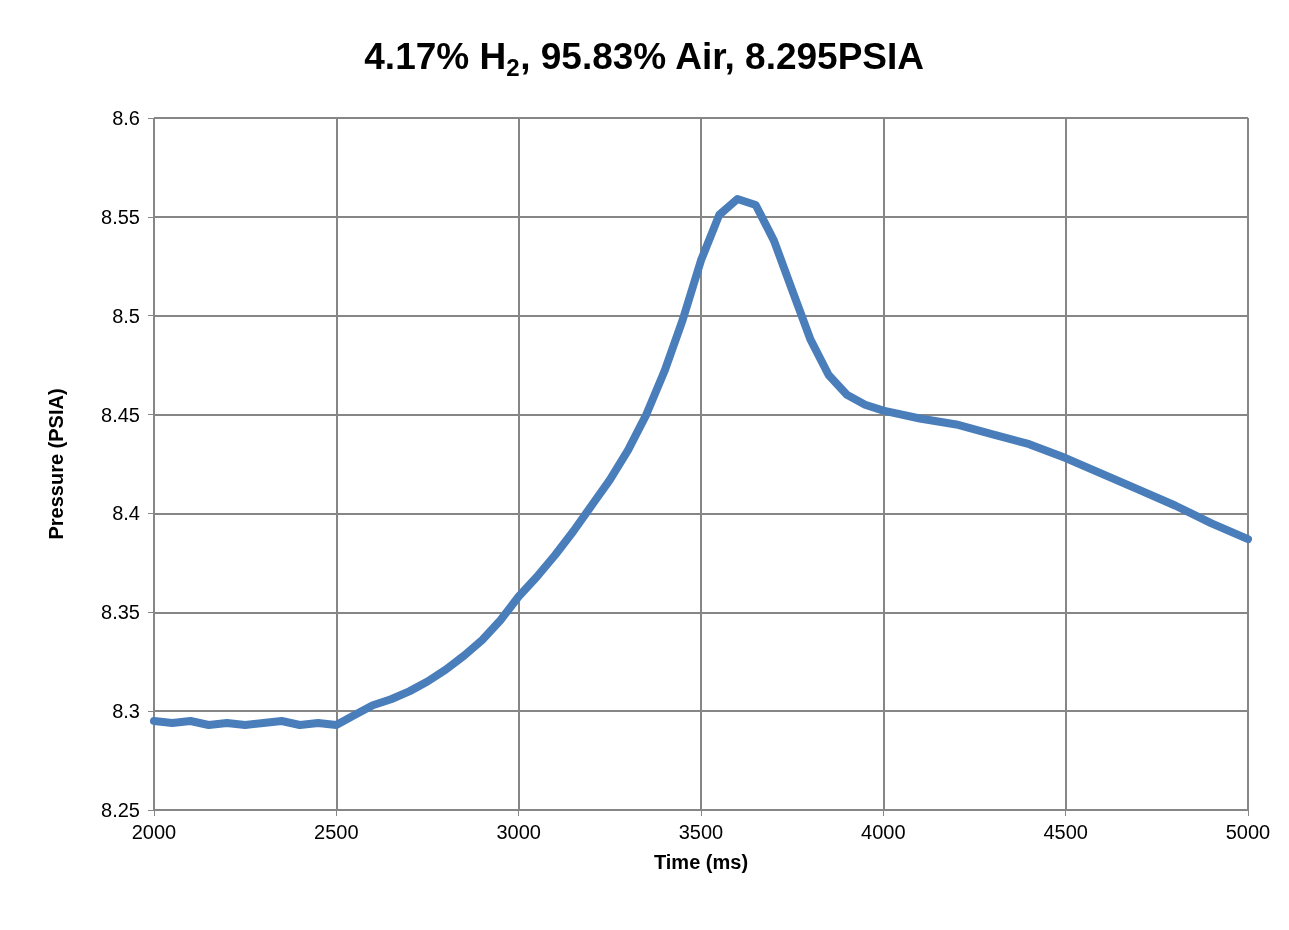 The image size is (1289, 930). Describe the element at coordinates (336, 832) in the screenshot. I see `x-tick-label: 2500` at that location.